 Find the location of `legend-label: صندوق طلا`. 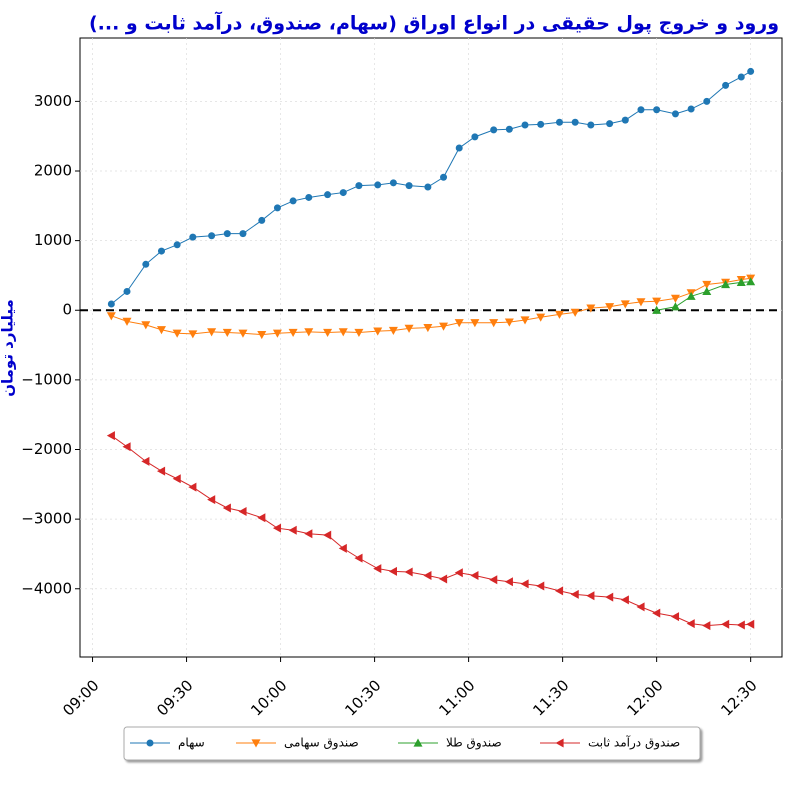

legend-label: صندوق طلا is located at coordinates (474, 743).